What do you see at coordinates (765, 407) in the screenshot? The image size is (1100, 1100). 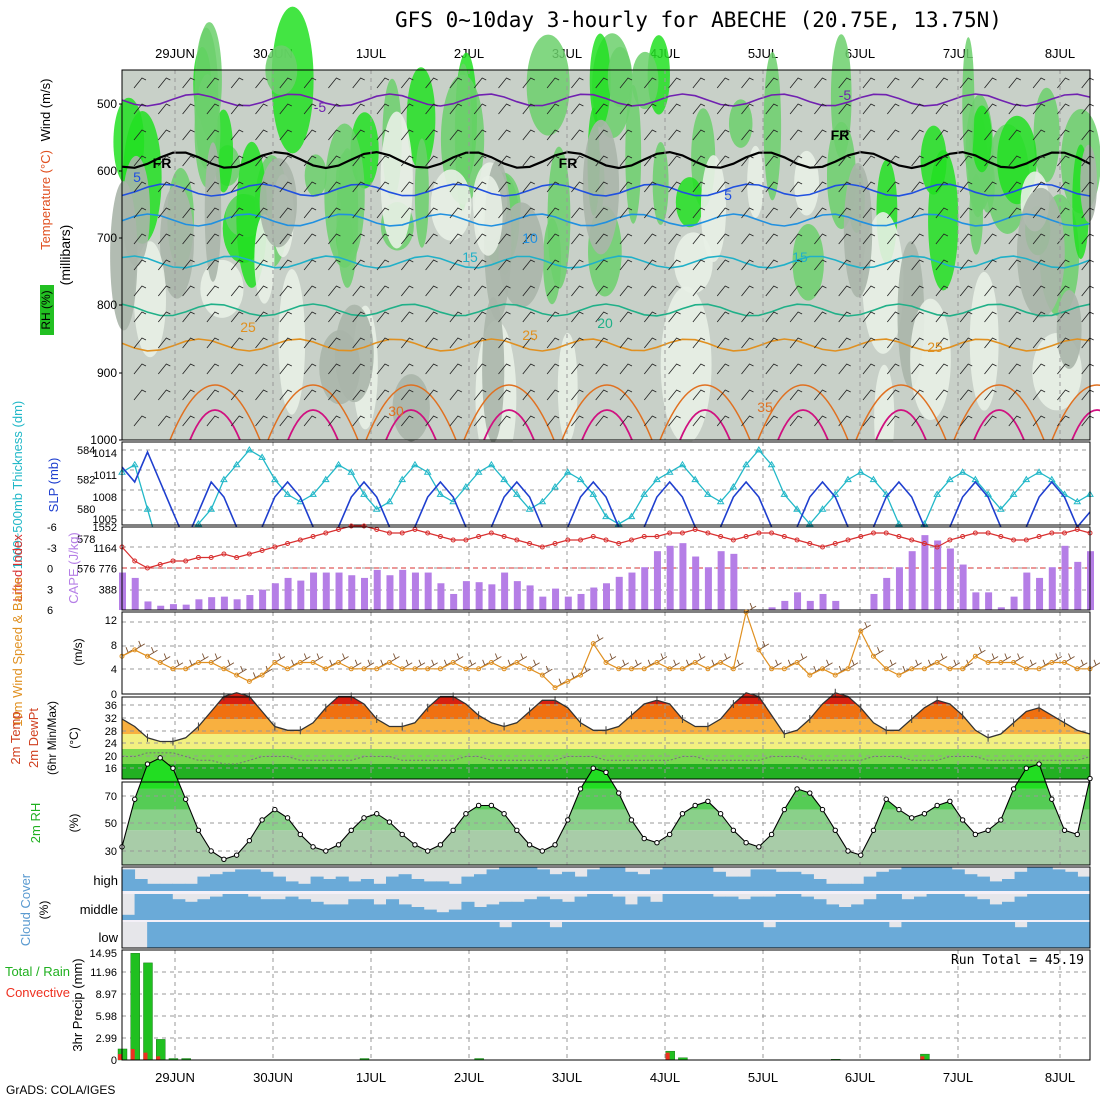 I see `contour-label: 35` at bounding box center [765, 407].